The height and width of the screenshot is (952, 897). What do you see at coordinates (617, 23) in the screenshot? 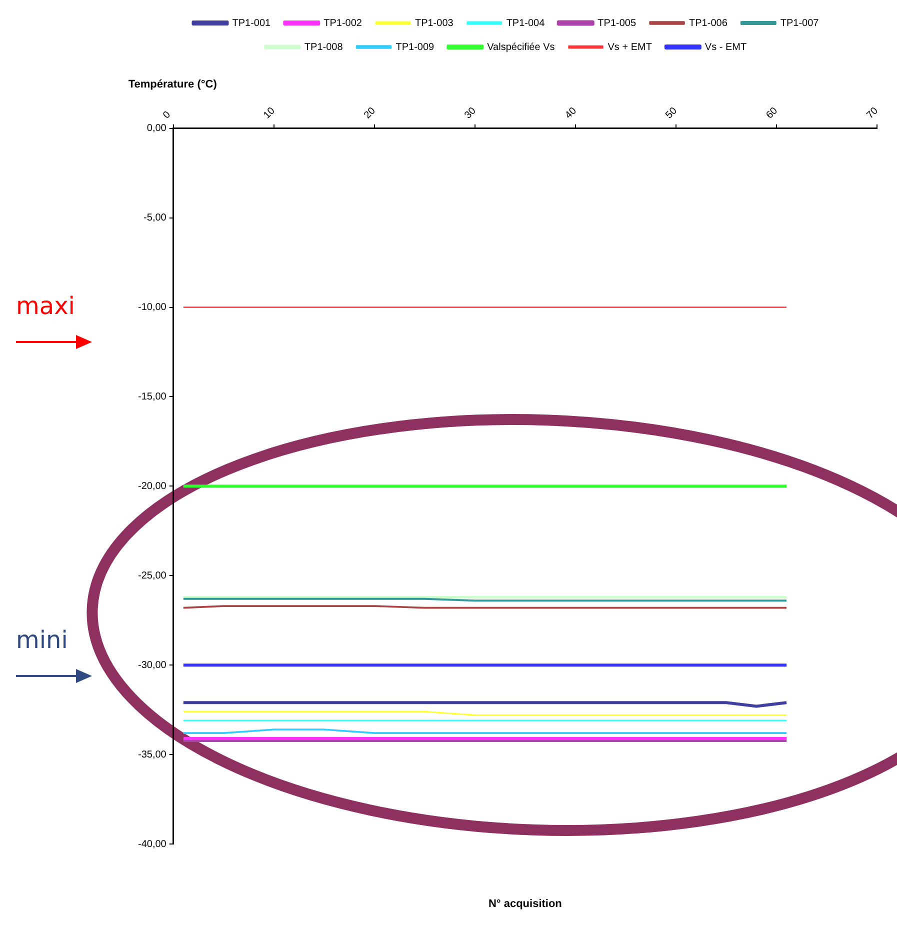
I see `legend-label: TP1-005` at bounding box center [617, 23].